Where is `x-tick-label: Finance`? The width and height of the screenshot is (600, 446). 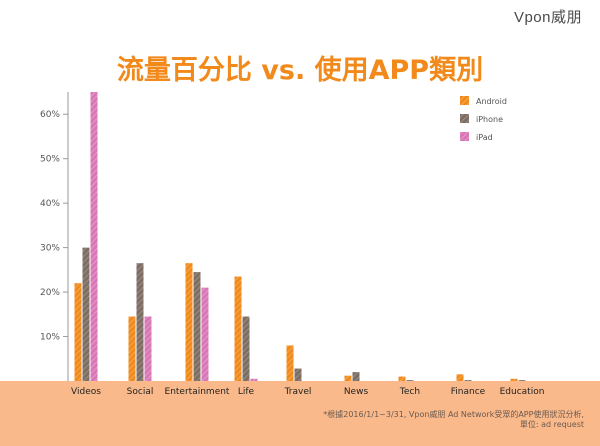 x-tick-label: Finance is located at coordinates (468, 392).